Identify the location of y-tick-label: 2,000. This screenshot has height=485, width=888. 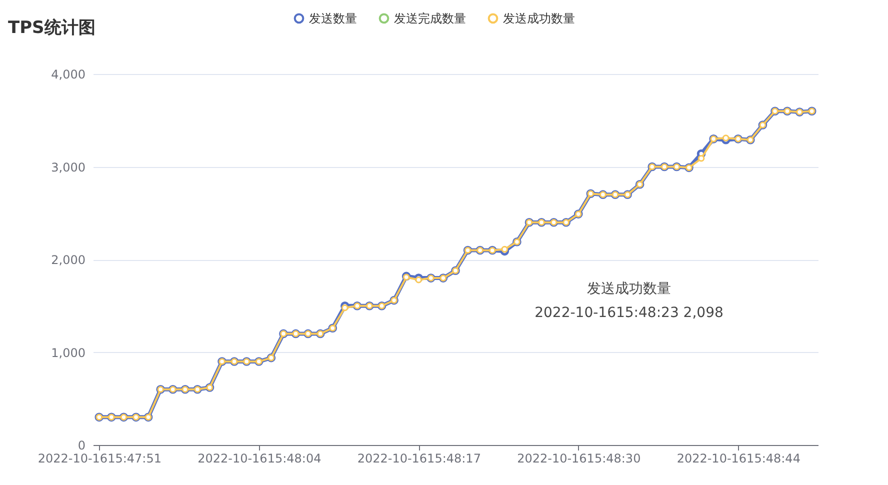
(68, 260).